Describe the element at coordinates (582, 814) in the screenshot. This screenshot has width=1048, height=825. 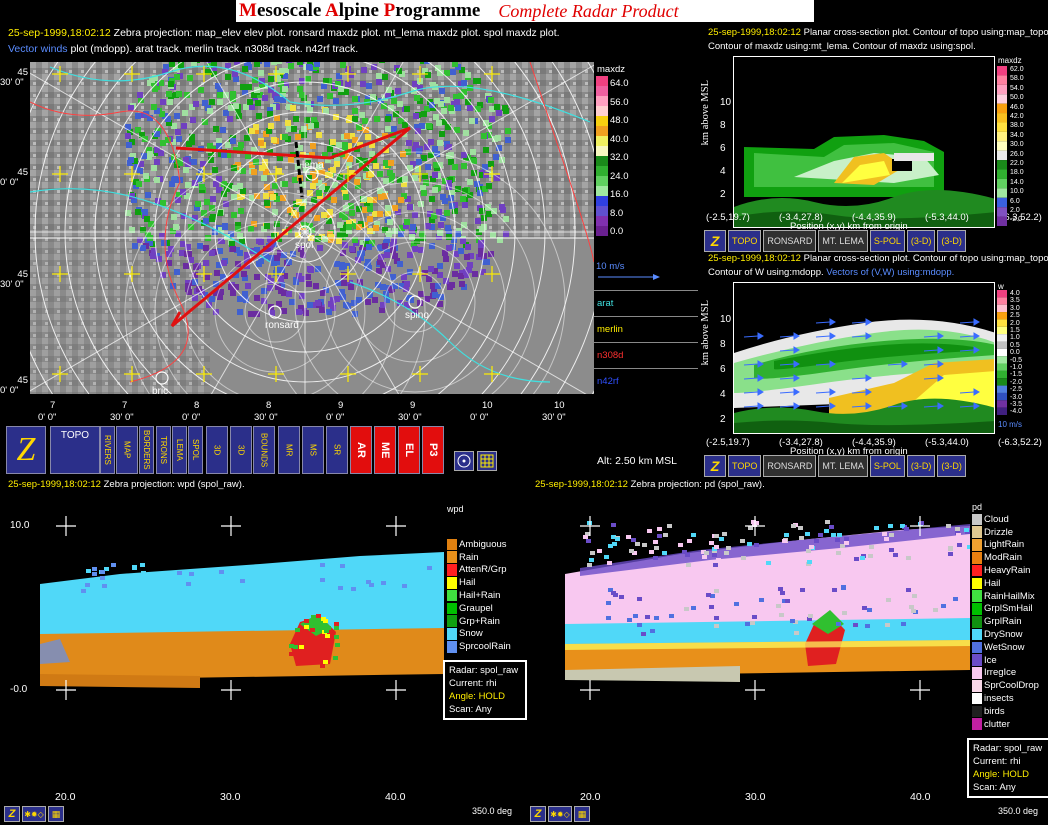
I see `rhi2-grid-button: ▦` at that location.